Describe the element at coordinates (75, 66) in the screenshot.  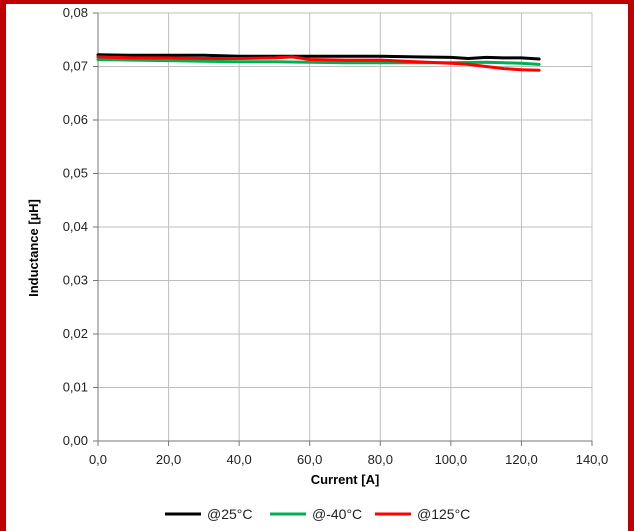
I see `y-tick-label: 0,07` at that location.